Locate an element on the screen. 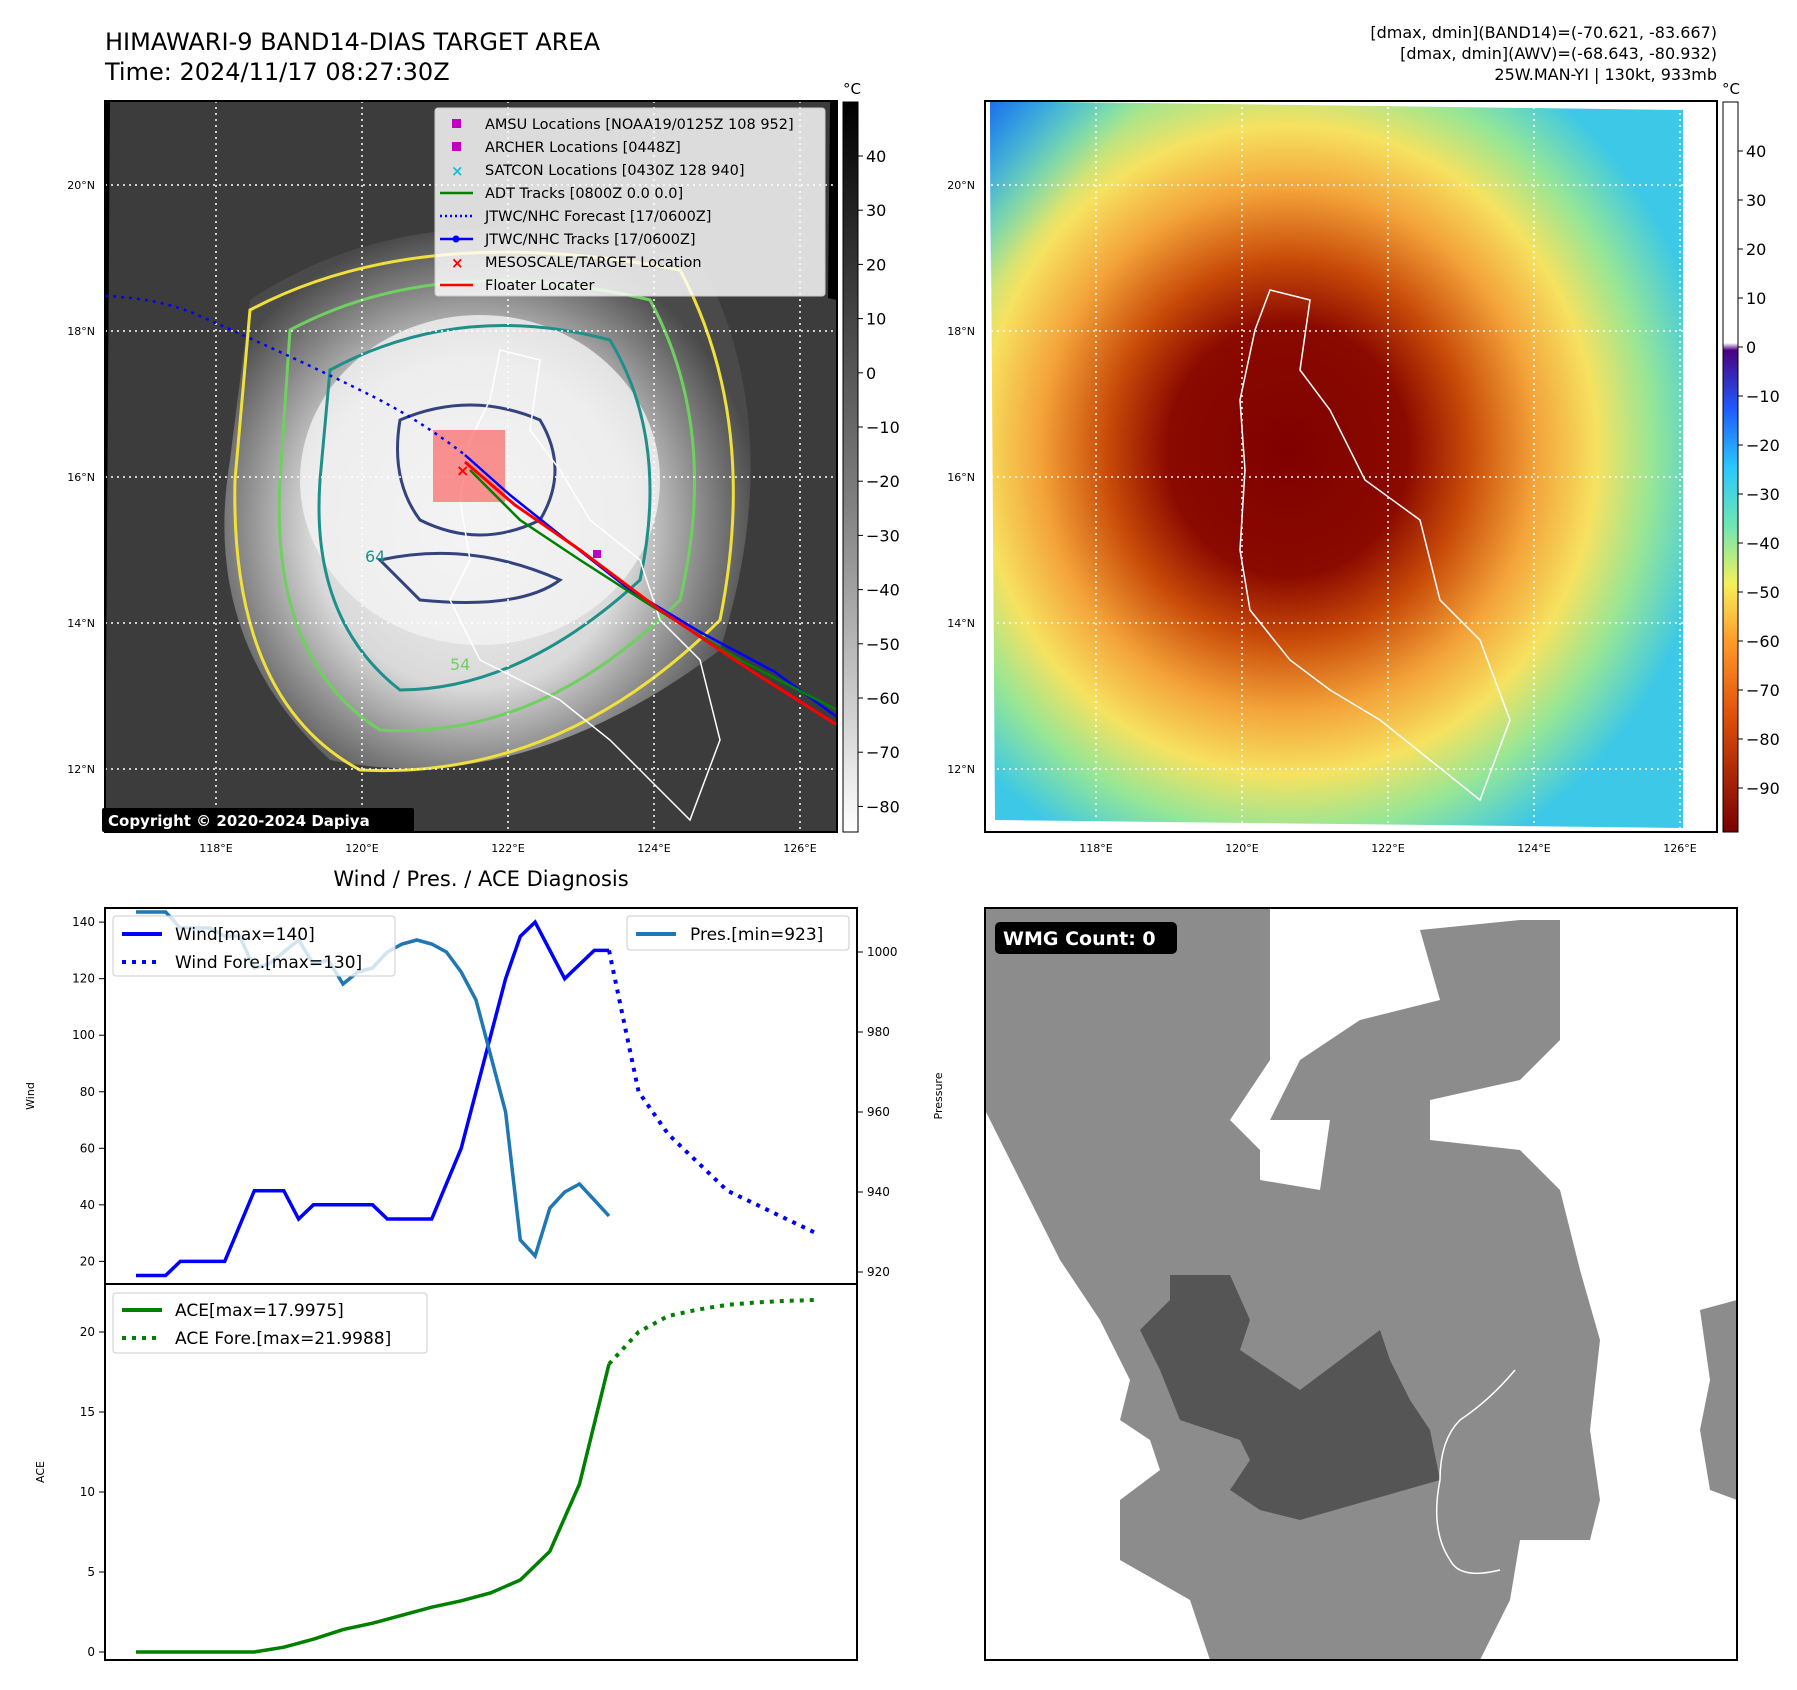 This screenshot has width=1797, height=1690. legend-label: SATCON Locations [0430Z 128 940] is located at coordinates (614, 171).